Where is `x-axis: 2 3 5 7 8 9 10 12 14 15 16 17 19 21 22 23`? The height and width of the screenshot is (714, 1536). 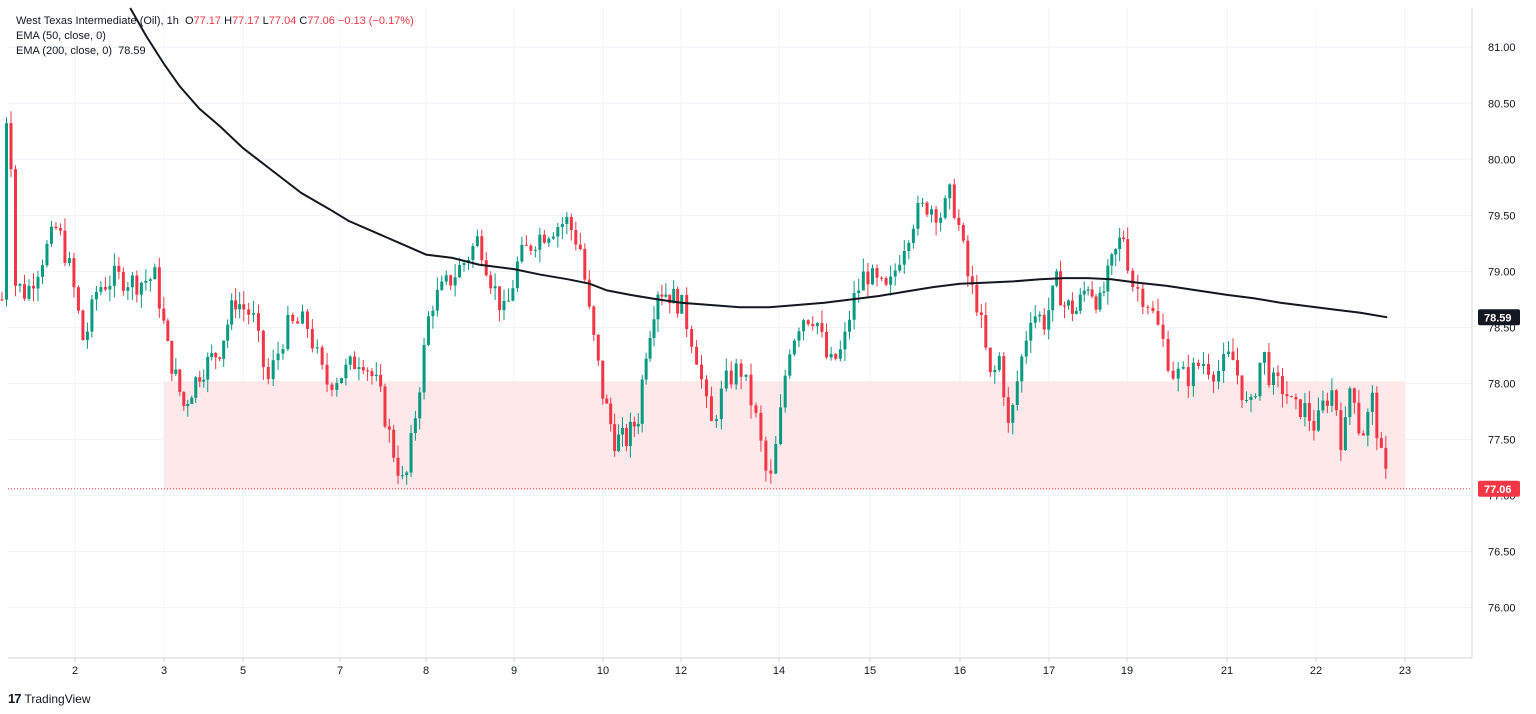 x-axis: 2 3 5 7 8 9 10 12 14 15 16 17 19 21 22 23 is located at coordinates (740, 667).